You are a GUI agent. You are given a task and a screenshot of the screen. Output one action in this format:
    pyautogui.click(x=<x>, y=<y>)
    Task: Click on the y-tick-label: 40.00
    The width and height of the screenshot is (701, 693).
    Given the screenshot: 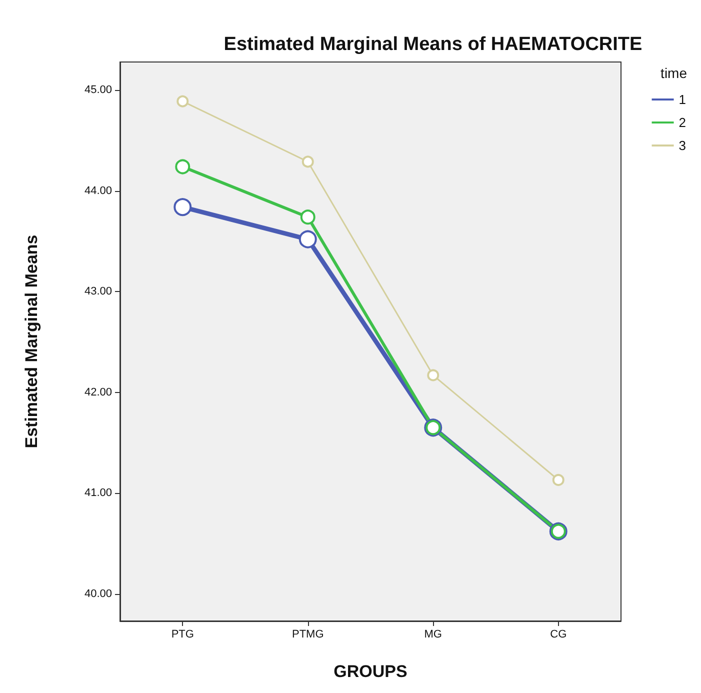 What is the action you would take?
    pyautogui.click(x=98, y=594)
    